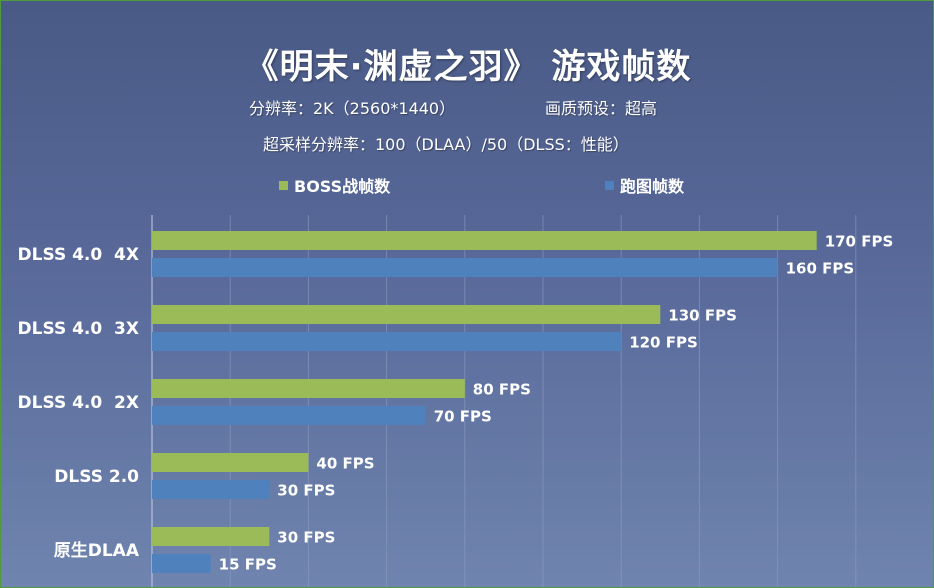 The height and width of the screenshot is (588, 934). Describe the element at coordinates (446, 144) in the screenshot. I see `subtitle-super-sampling: 超采样分辨率：100（DLAA）/50（DLSS：性能）` at that location.